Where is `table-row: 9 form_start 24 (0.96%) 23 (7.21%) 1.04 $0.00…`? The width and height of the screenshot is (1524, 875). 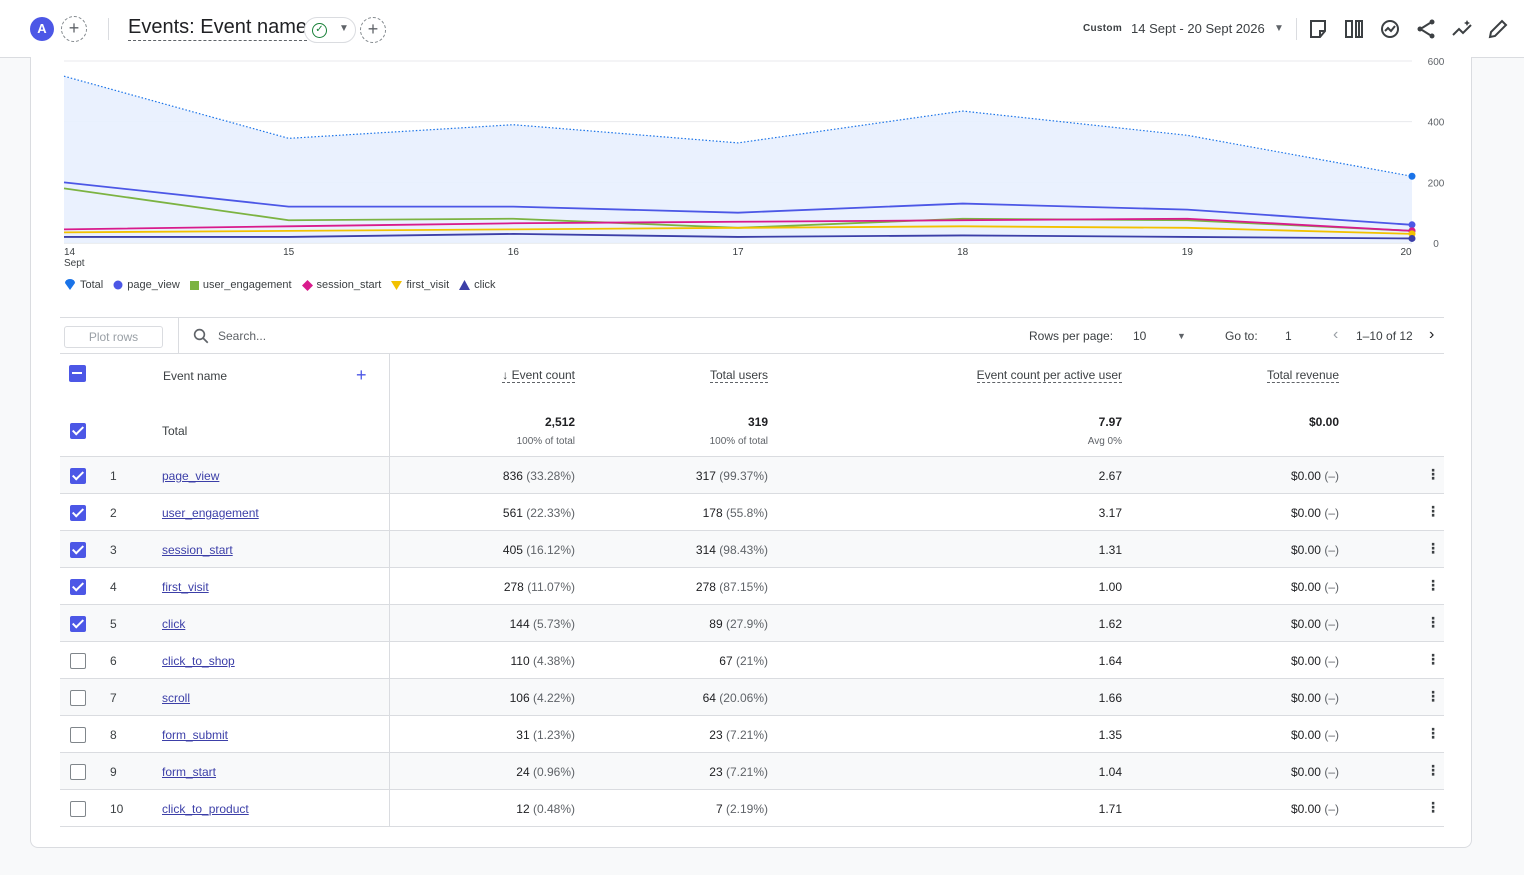 table-row: 9 form_start 24 (0.96%) 23 (7.21%) 1.04 $0.00… is located at coordinates (752, 771).